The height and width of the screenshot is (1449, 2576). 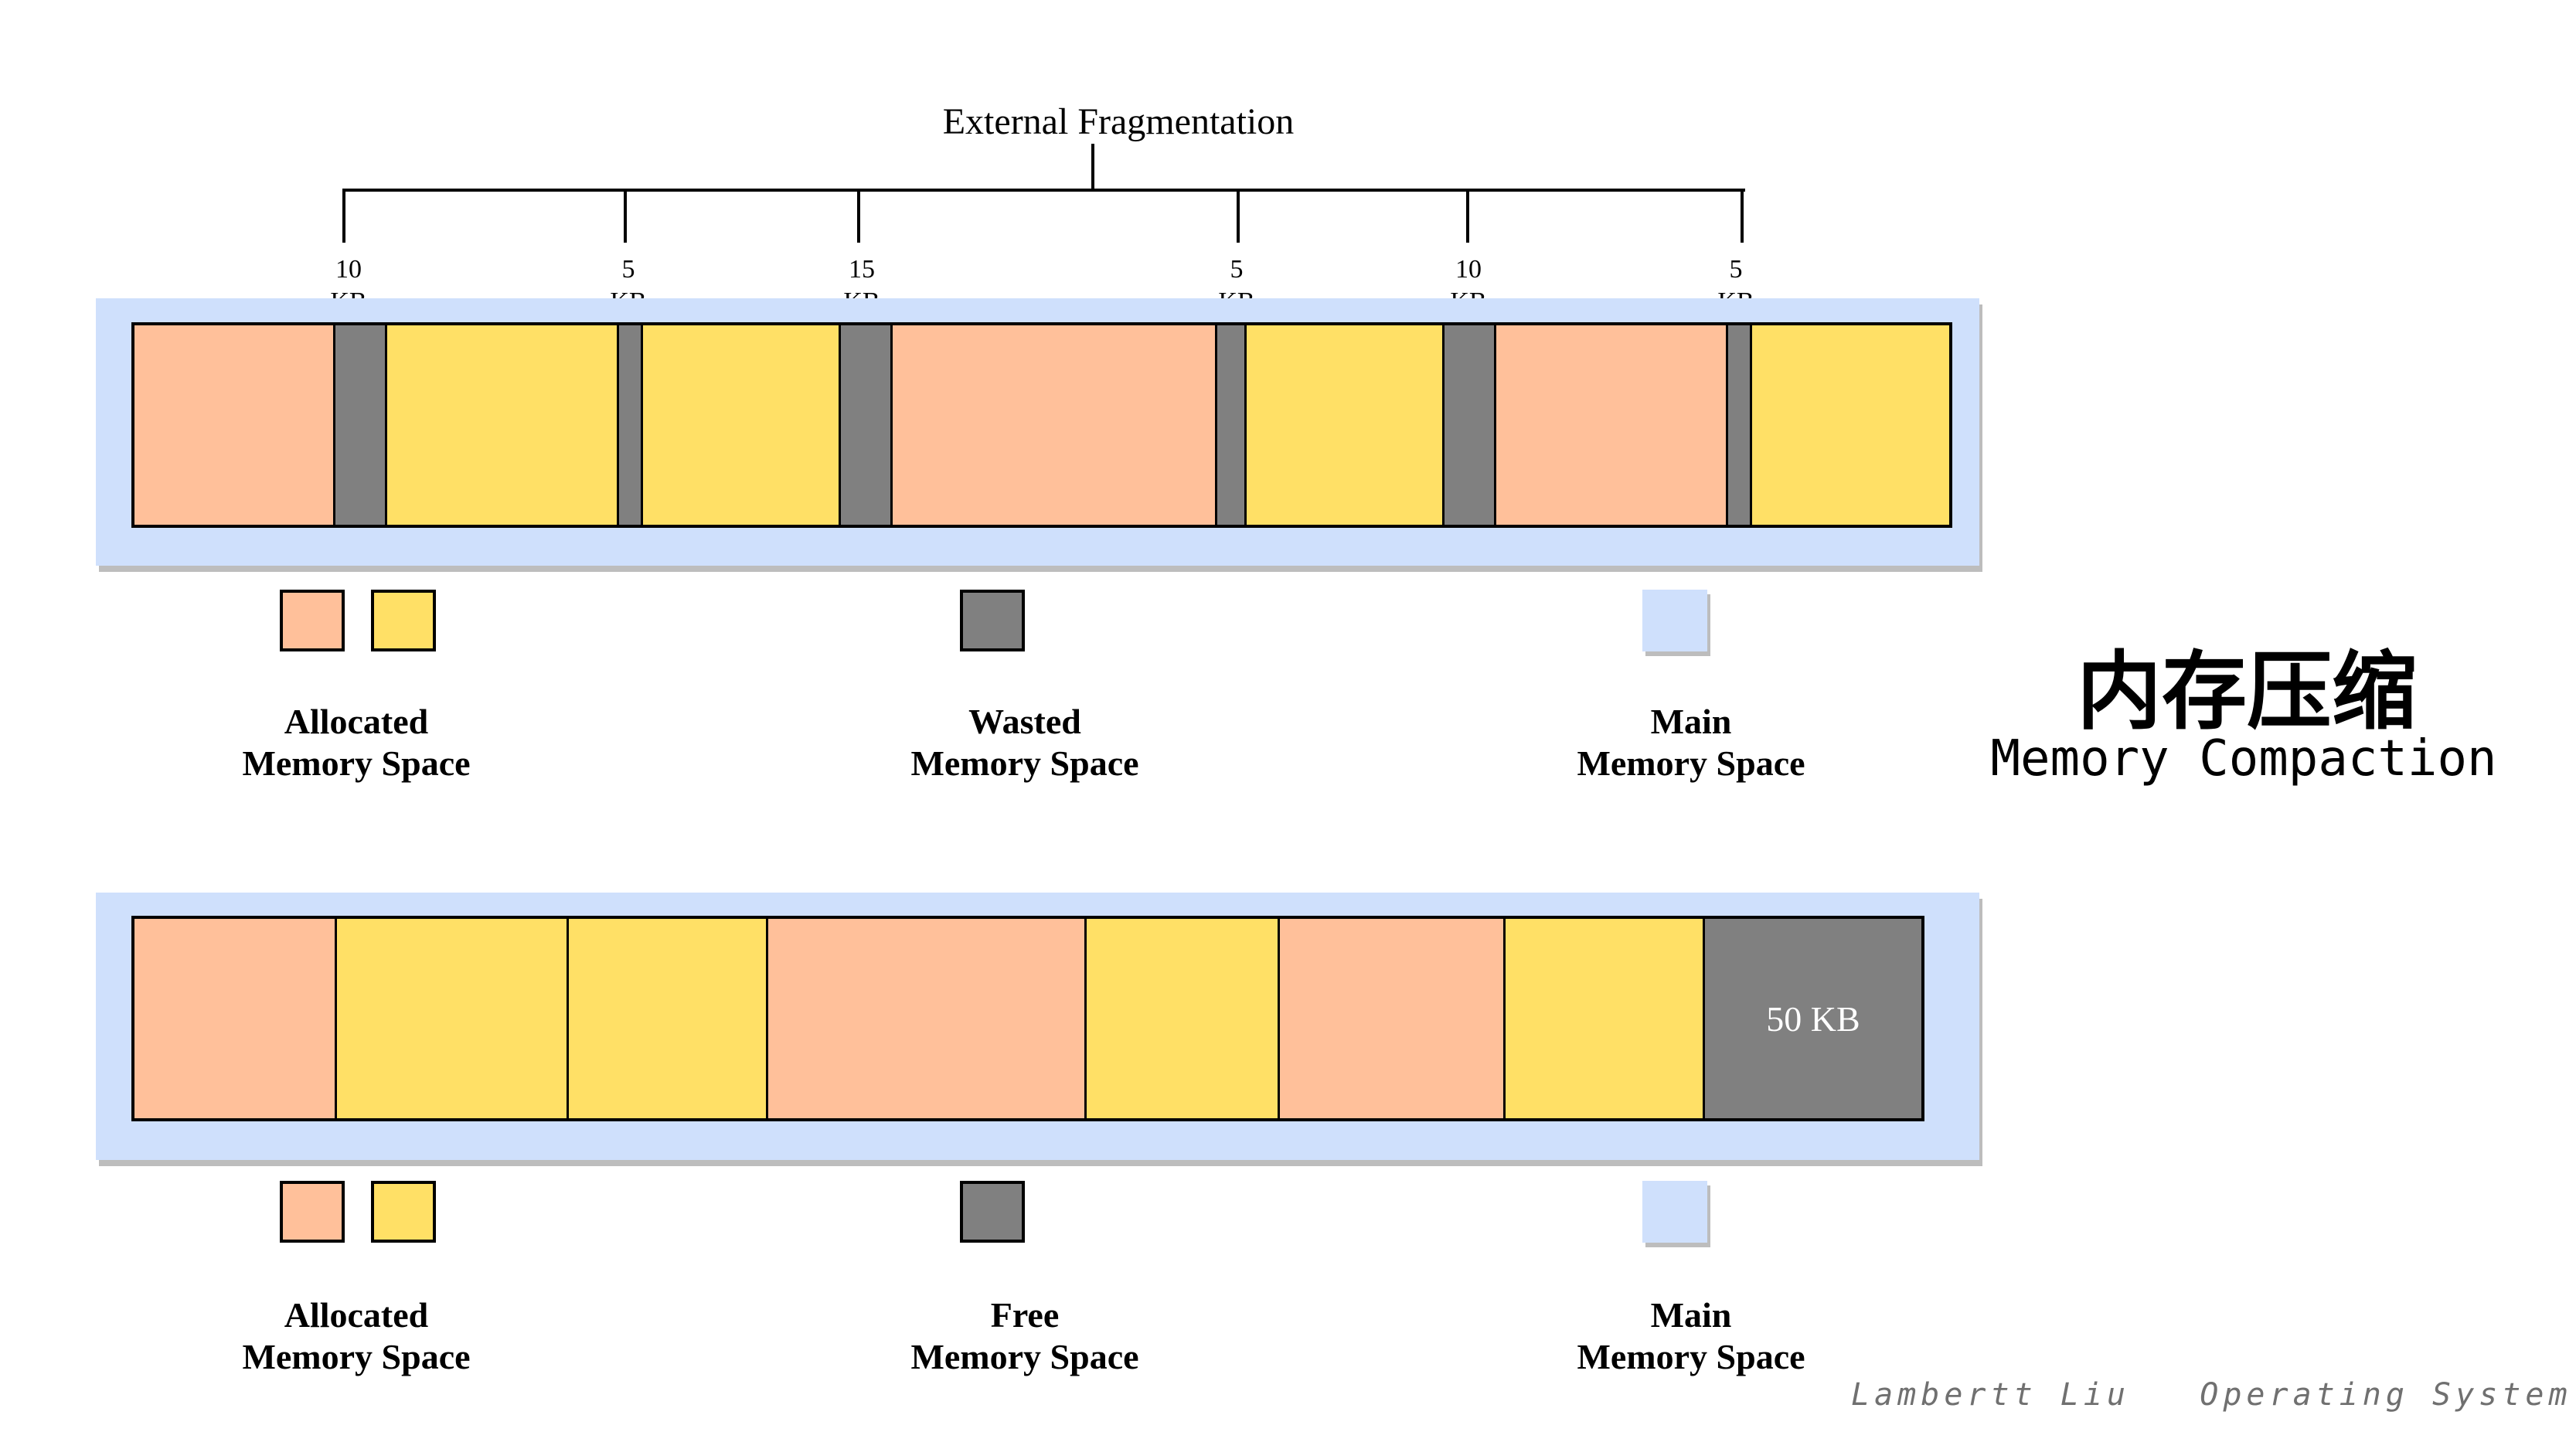 I want to click on title-english: Memory Compaction, so click(x=2243, y=759).